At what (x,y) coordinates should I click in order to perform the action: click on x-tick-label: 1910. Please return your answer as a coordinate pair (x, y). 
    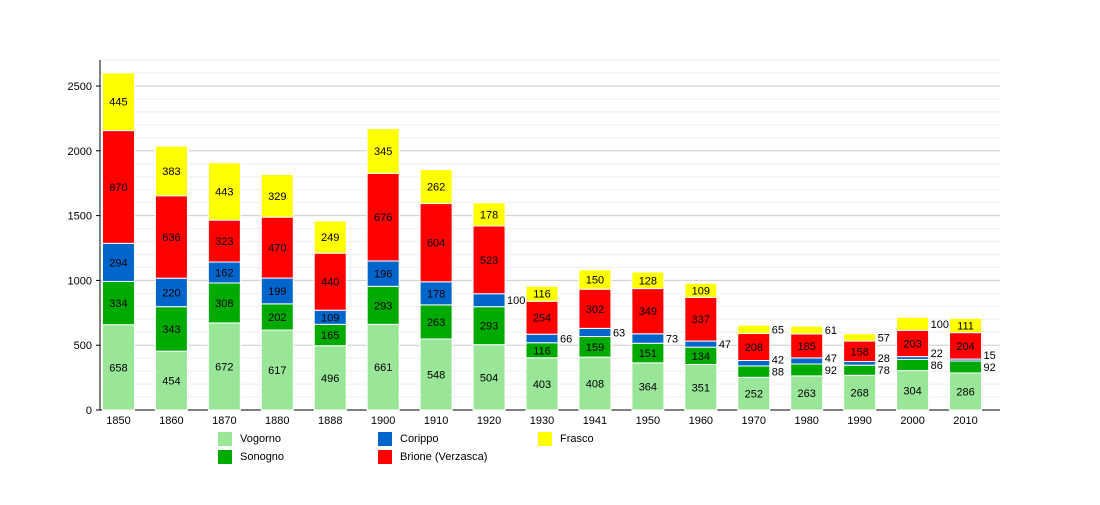
    Looking at the image, I should click on (436, 421).